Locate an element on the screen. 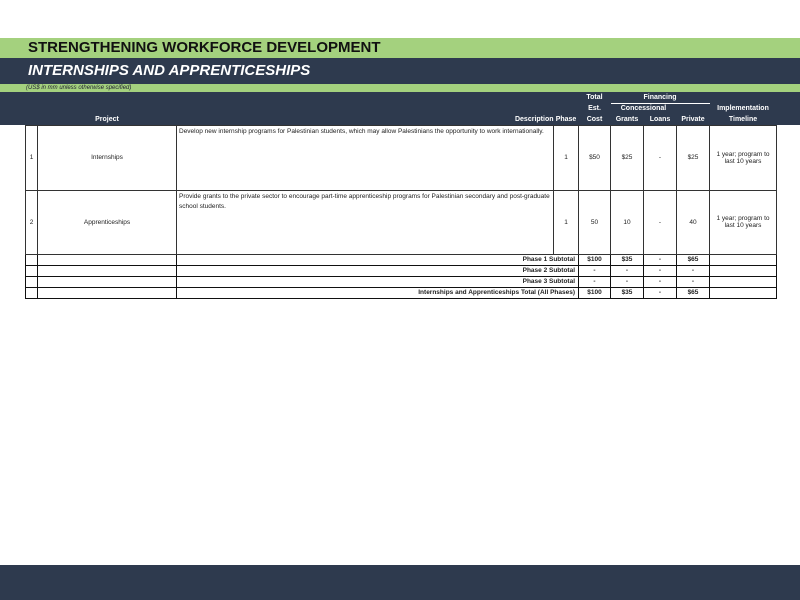 This screenshot has width=800, height=600. subtotal-grants: $35 is located at coordinates (627, 259).